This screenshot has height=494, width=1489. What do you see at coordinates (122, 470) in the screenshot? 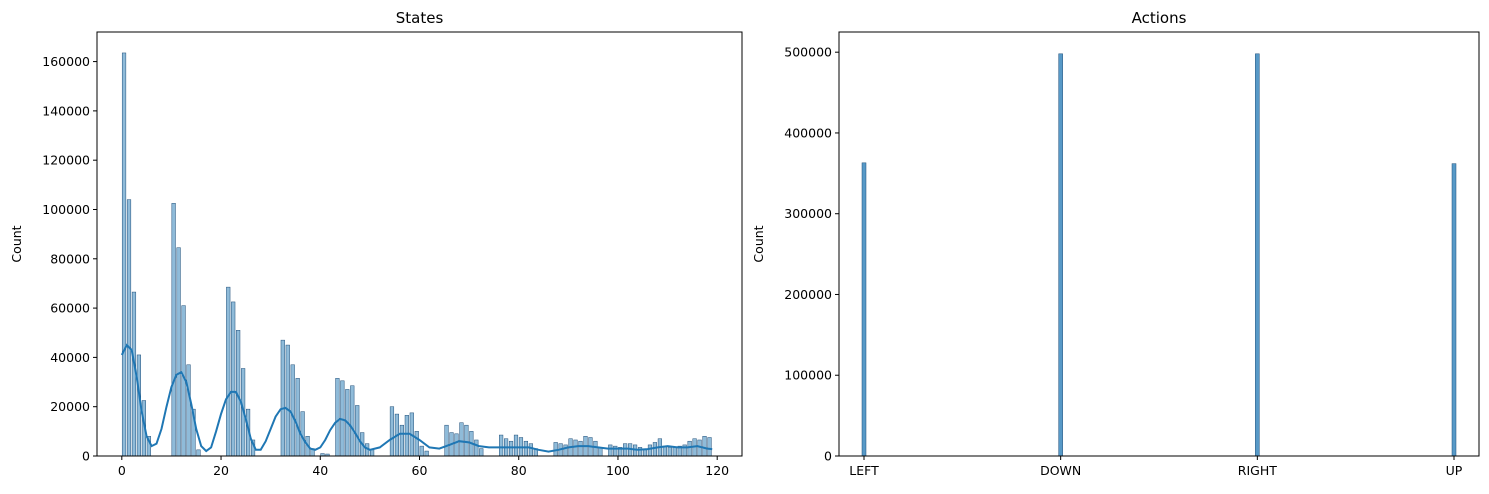
I see `states-x-tick-label-0: 0` at bounding box center [122, 470].